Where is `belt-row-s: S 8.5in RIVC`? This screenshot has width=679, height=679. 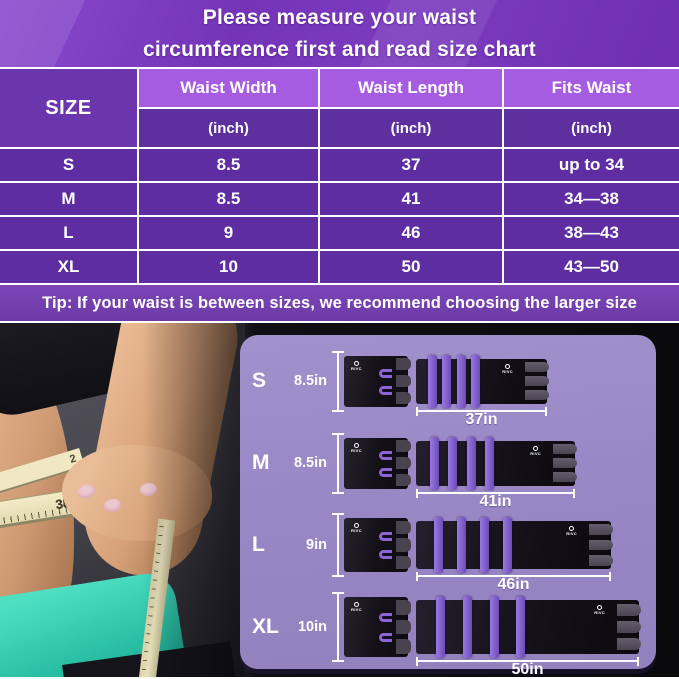
belt-row-s: S 8.5in RIVC is located at coordinates (448, 384).